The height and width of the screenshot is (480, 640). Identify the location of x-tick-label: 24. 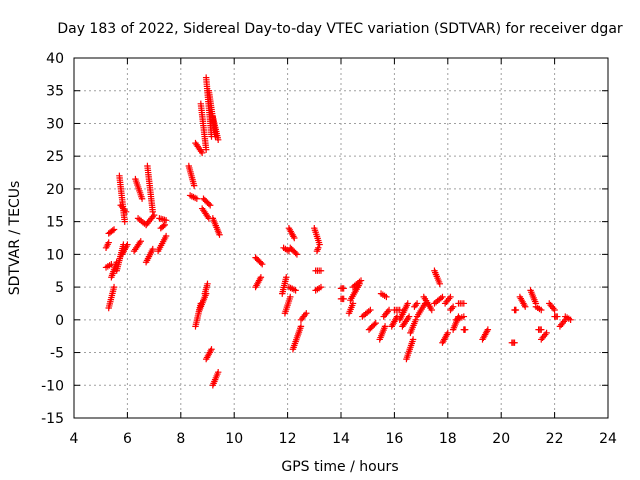
(608, 439).